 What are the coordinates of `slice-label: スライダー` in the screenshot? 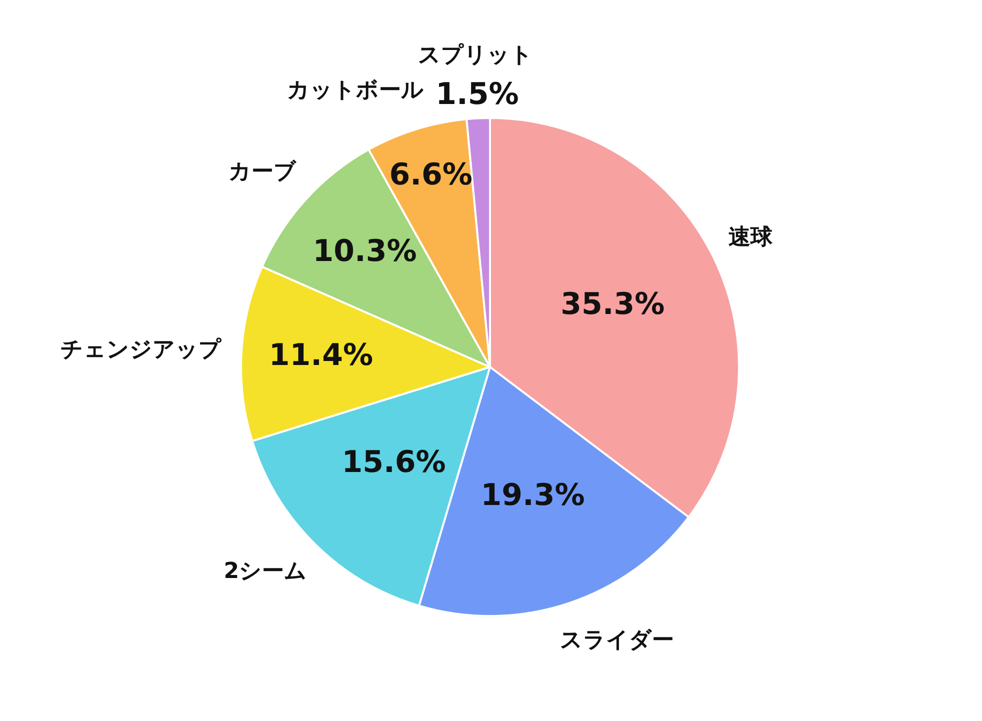 It's located at (617, 641).